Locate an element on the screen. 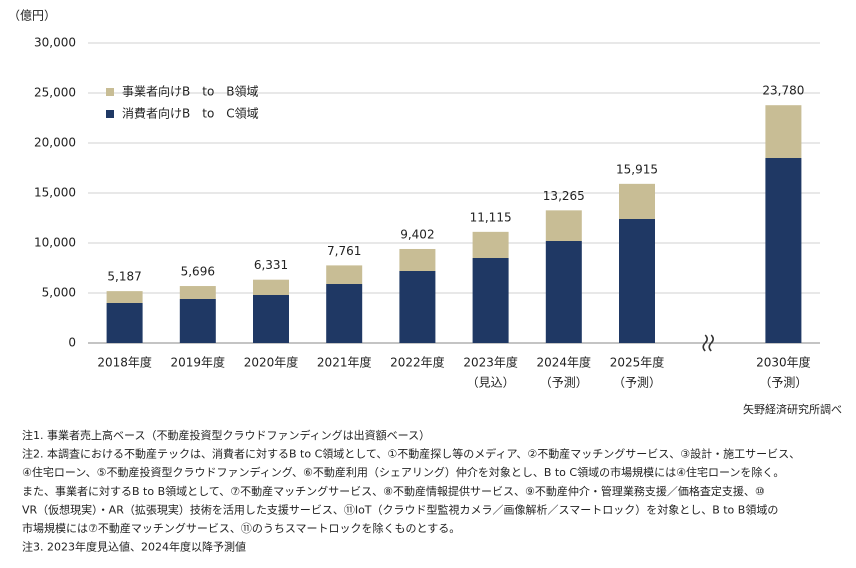 The height and width of the screenshot is (568, 856). legend-label: 事業者向けB to B領域 is located at coordinates (190, 91).